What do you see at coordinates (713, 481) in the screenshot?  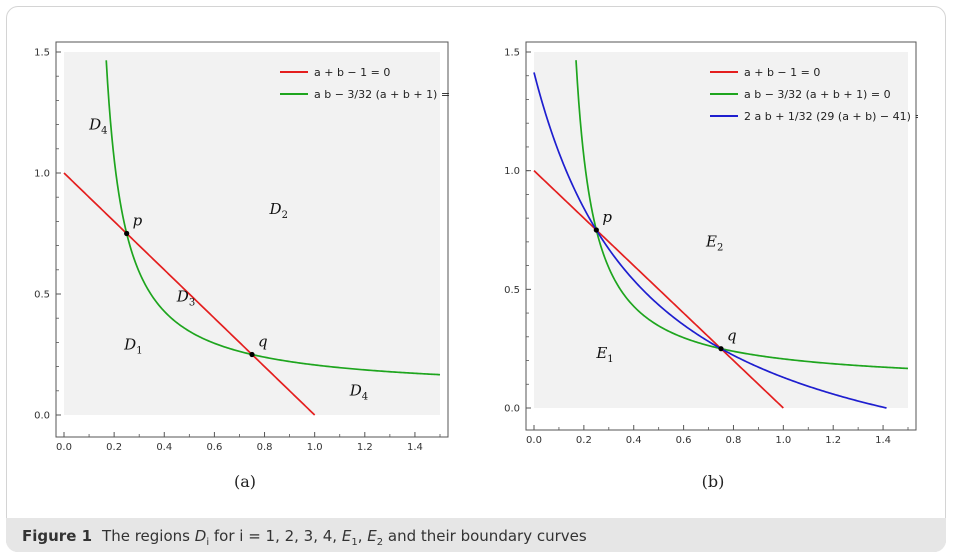 I see `subplot-label-b: (b)` at bounding box center [713, 481].